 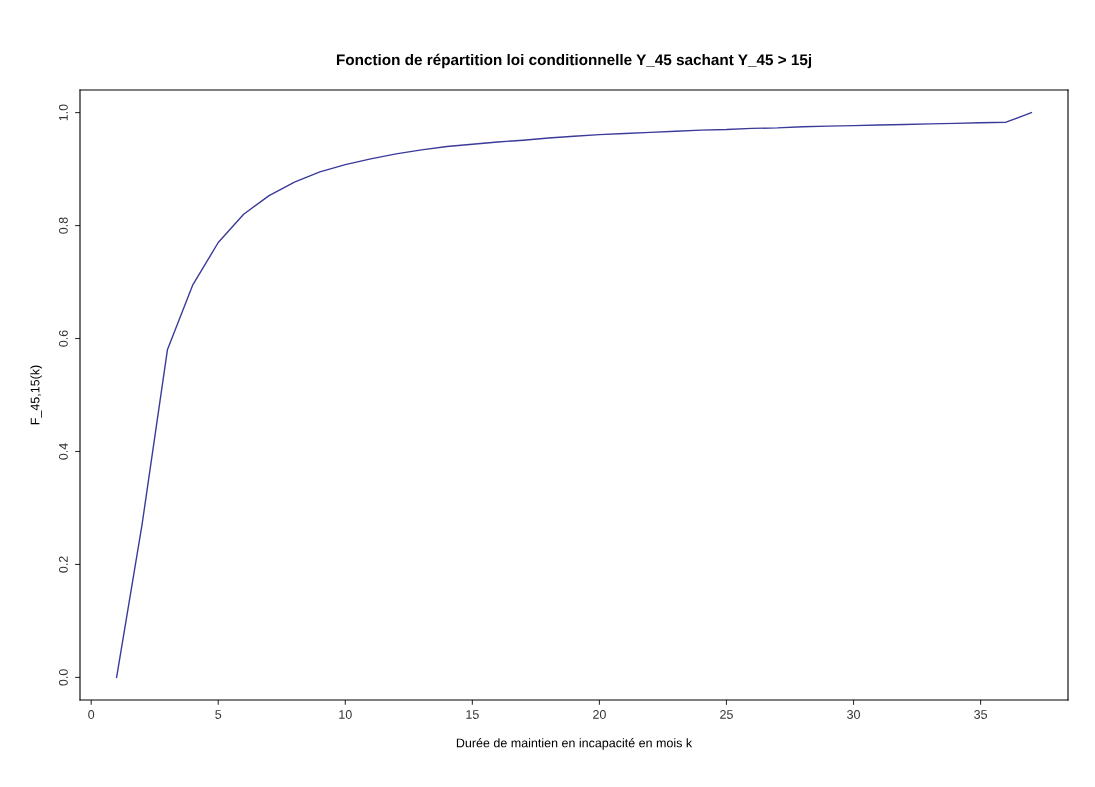 What do you see at coordinates (63, 112) in the screenshot?
I see `y-tick-label: 1.0` at bounding box center [63, 112].